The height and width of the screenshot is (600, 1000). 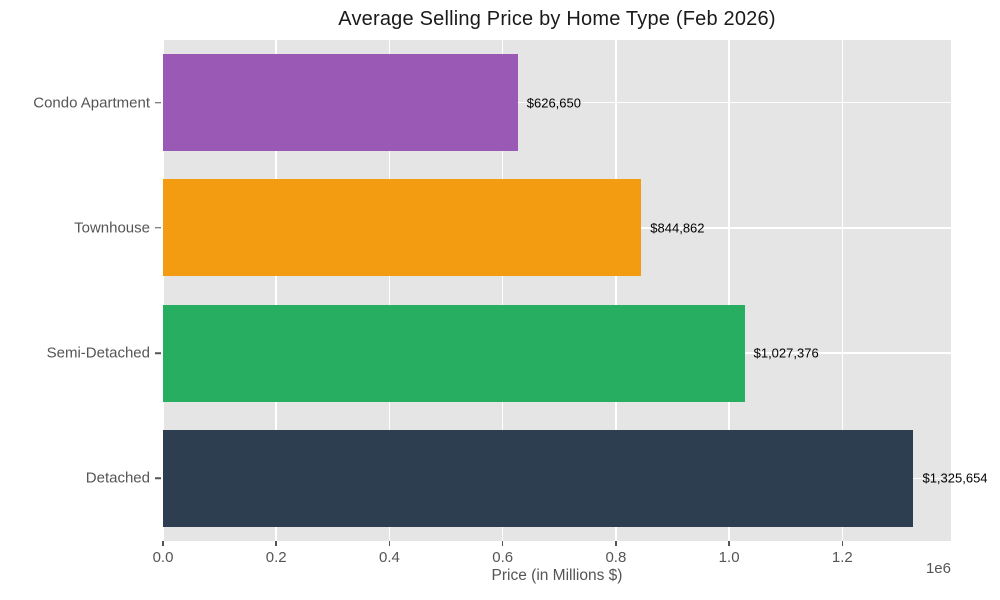 I want to click on y-tick-label: Condo Apartment, so click(x=91, y=103).